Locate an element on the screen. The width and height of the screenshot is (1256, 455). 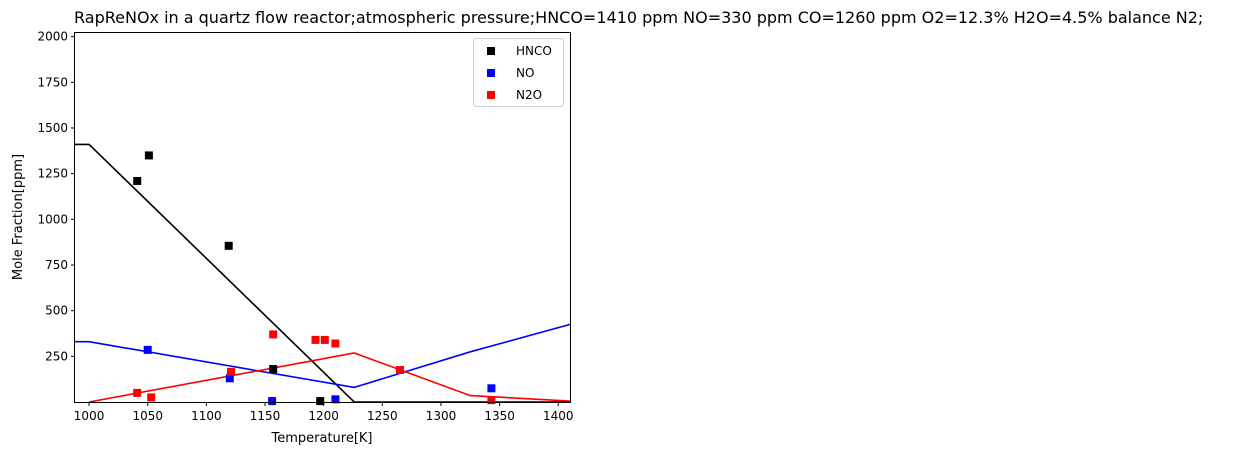
y-tick-label: 2000 is located at coordinates (52, 37).